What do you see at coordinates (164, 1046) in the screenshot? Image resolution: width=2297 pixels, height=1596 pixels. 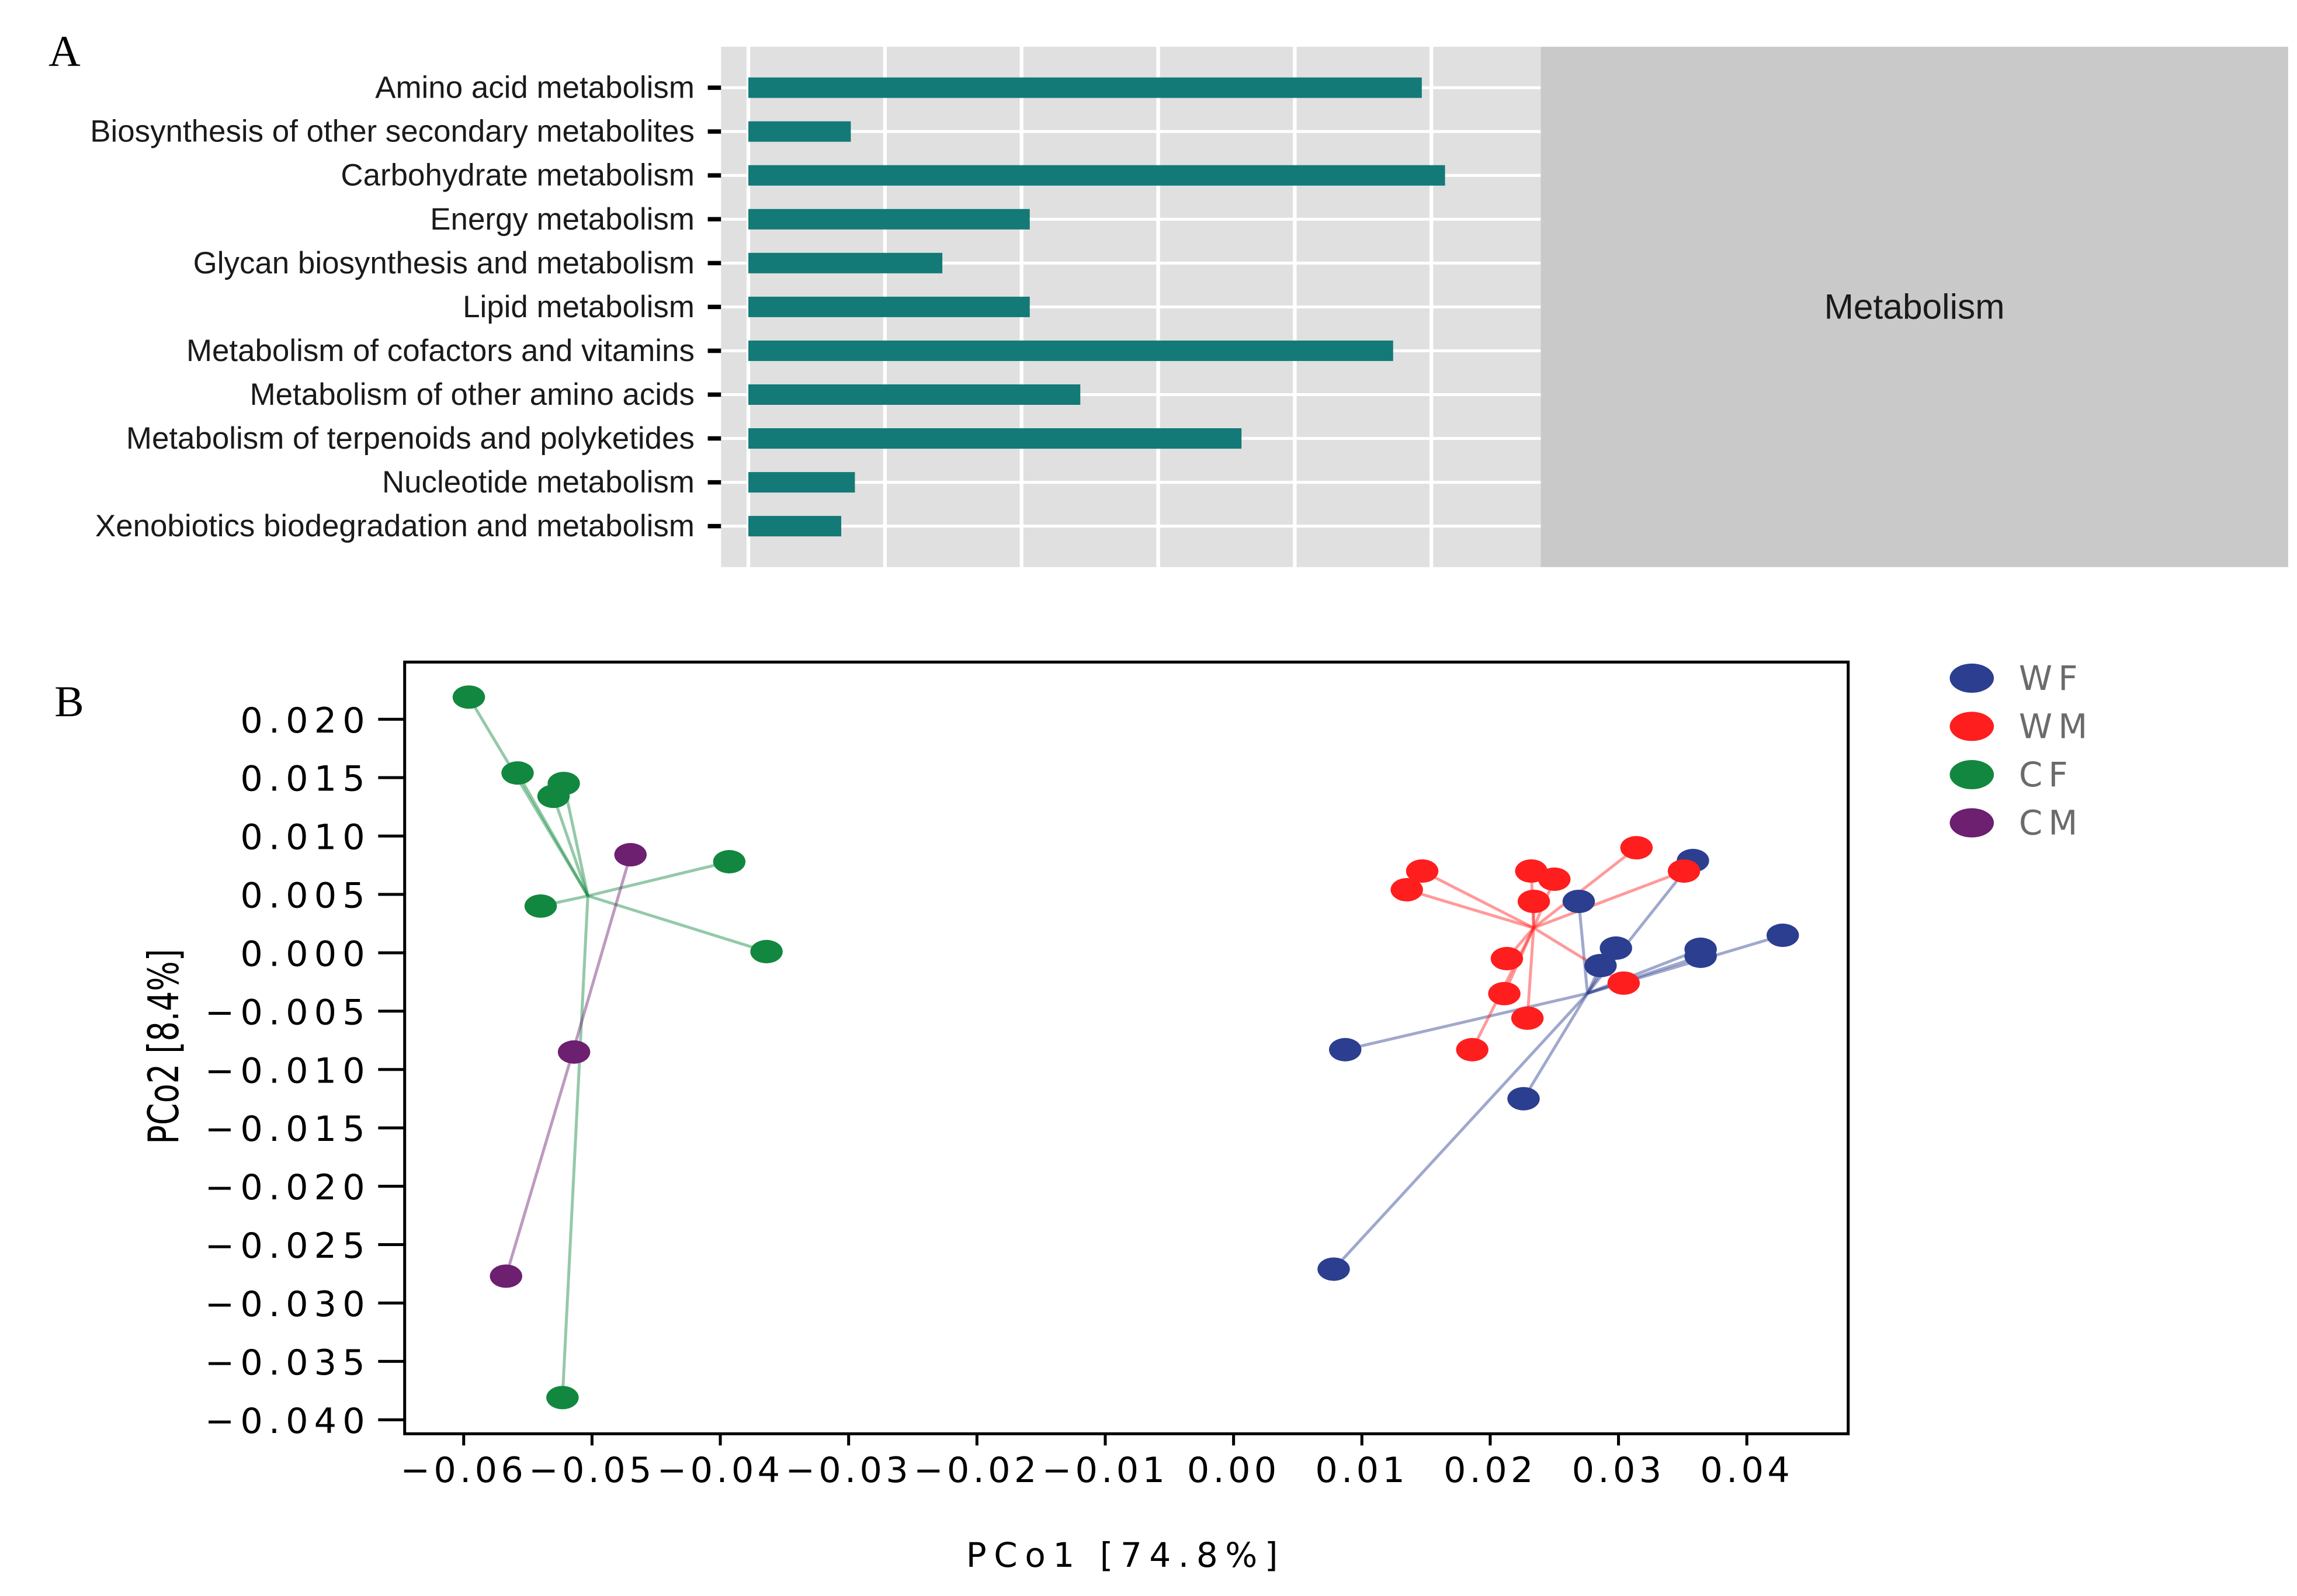 I see `y-axis-label: PCo2 [8.4%]` at bounding box center [164, 1046].